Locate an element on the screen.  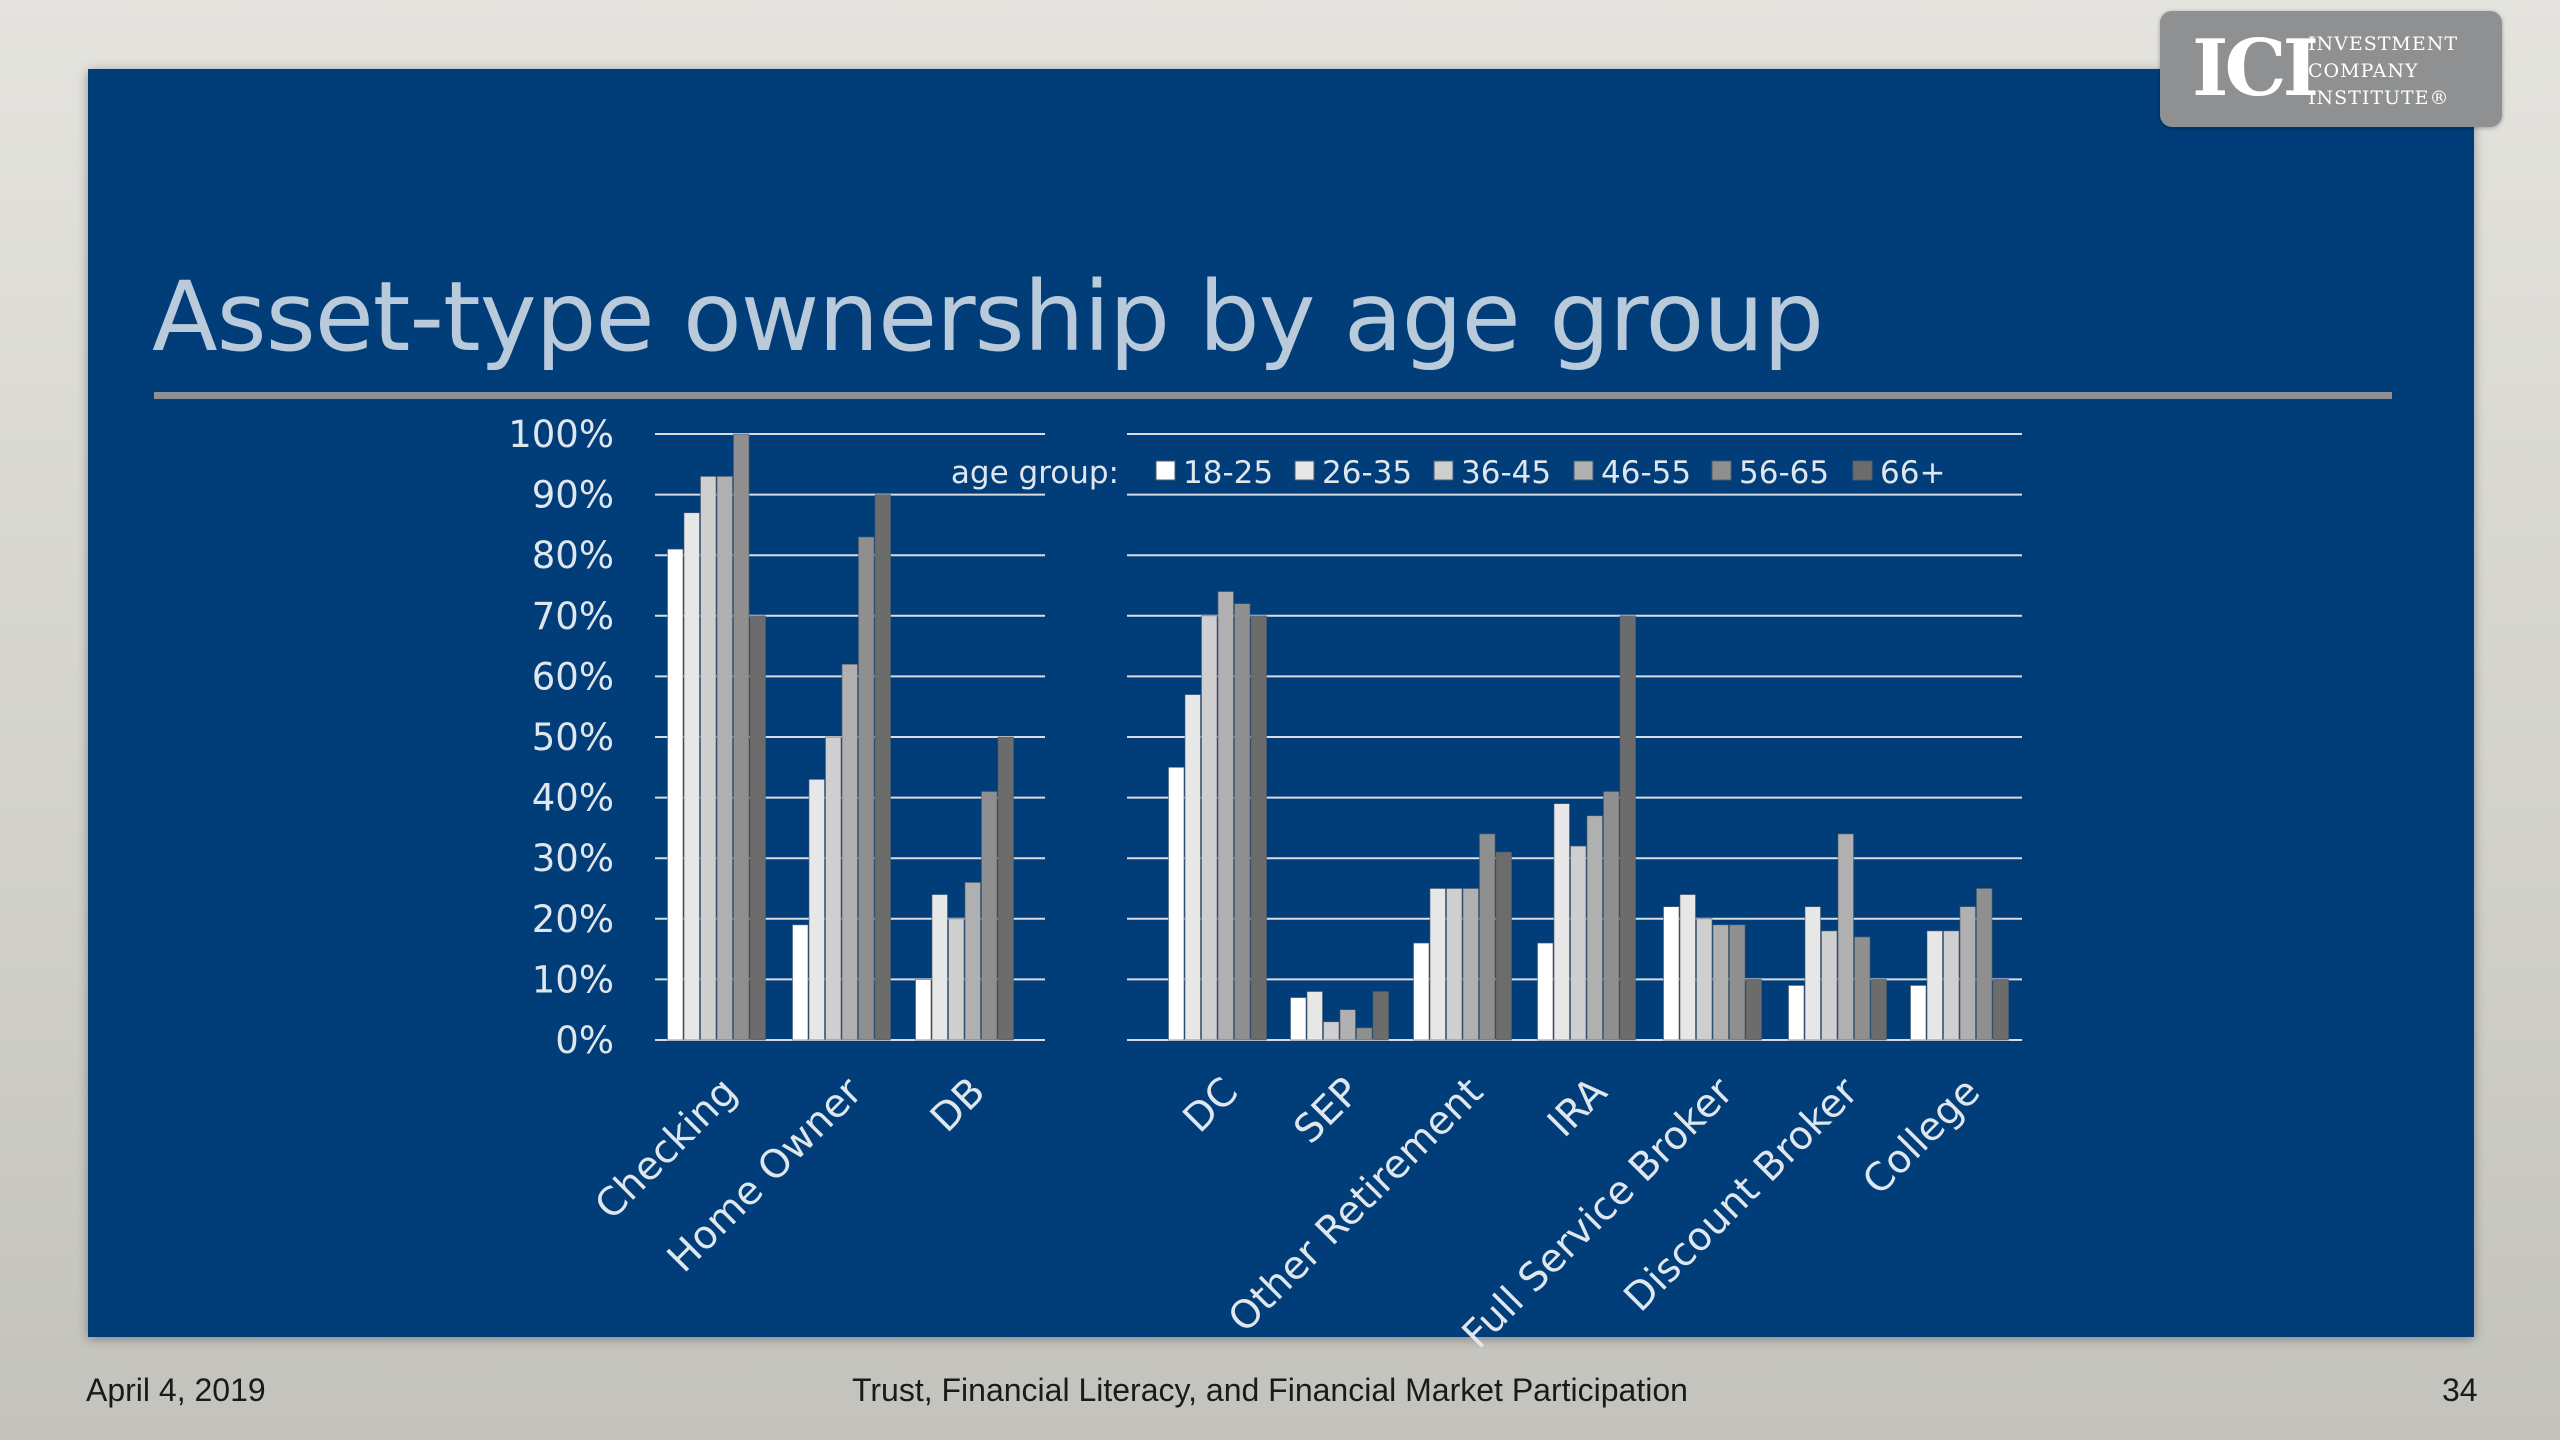
logo-line: INVESTMENT is located at coordinates (2383, 44).